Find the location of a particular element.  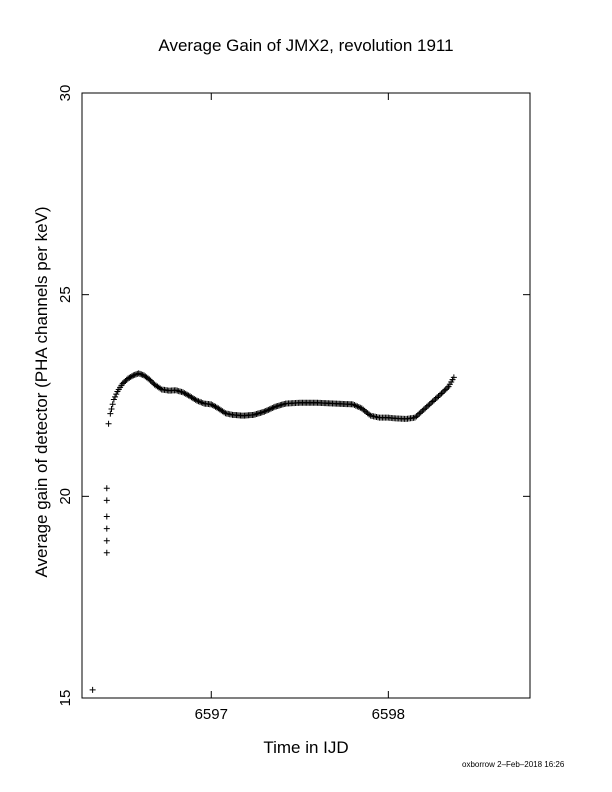

footer-timestamp: oxborrow 2–Feb–2018 16:26 is located at coordinates (513, 764).